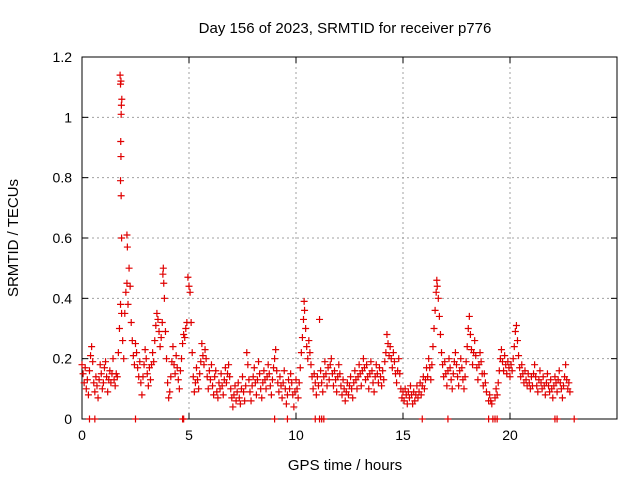 Image resolution: width=640 pixels, height=480 pixels. What do you see at coordinates (13, 238) in the screenshot?
I see `y-axis-label: SRMTID / TECUs` at bounding box center [13, 238].